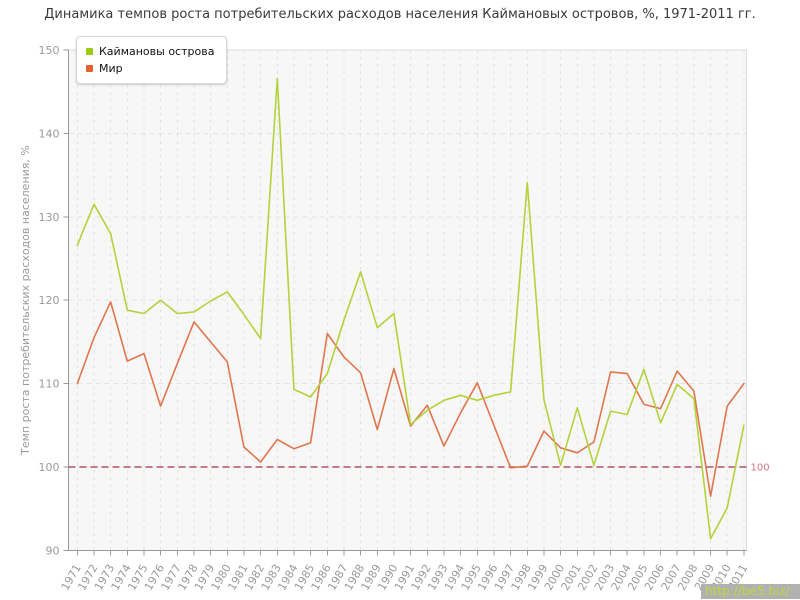 This screenshot has height=600, width=800. Describe the element at coordinates (760, 468) in the screenshot. I see `reference-line-label: 100` at that location.